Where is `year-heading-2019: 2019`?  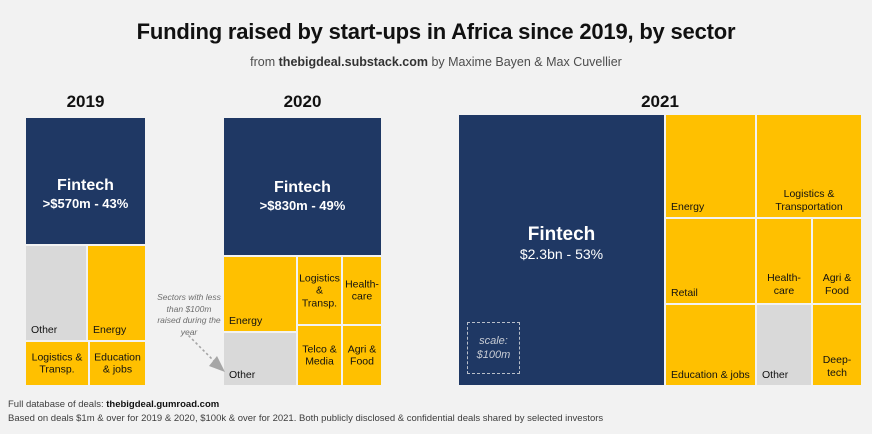 year-heading-2019: 2019 is located at coordinates (85, 101).